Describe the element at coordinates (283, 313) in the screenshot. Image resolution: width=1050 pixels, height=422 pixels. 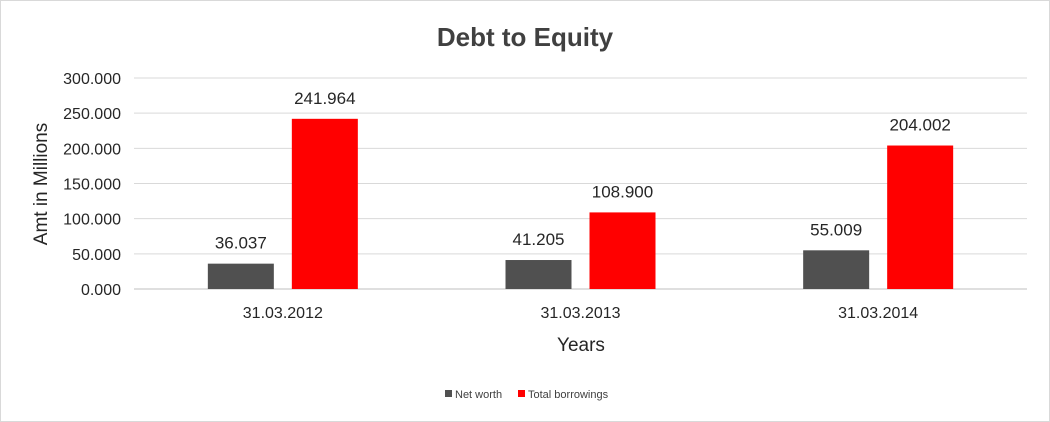
I see `x-tick-label: 31.03.2012` at that location.